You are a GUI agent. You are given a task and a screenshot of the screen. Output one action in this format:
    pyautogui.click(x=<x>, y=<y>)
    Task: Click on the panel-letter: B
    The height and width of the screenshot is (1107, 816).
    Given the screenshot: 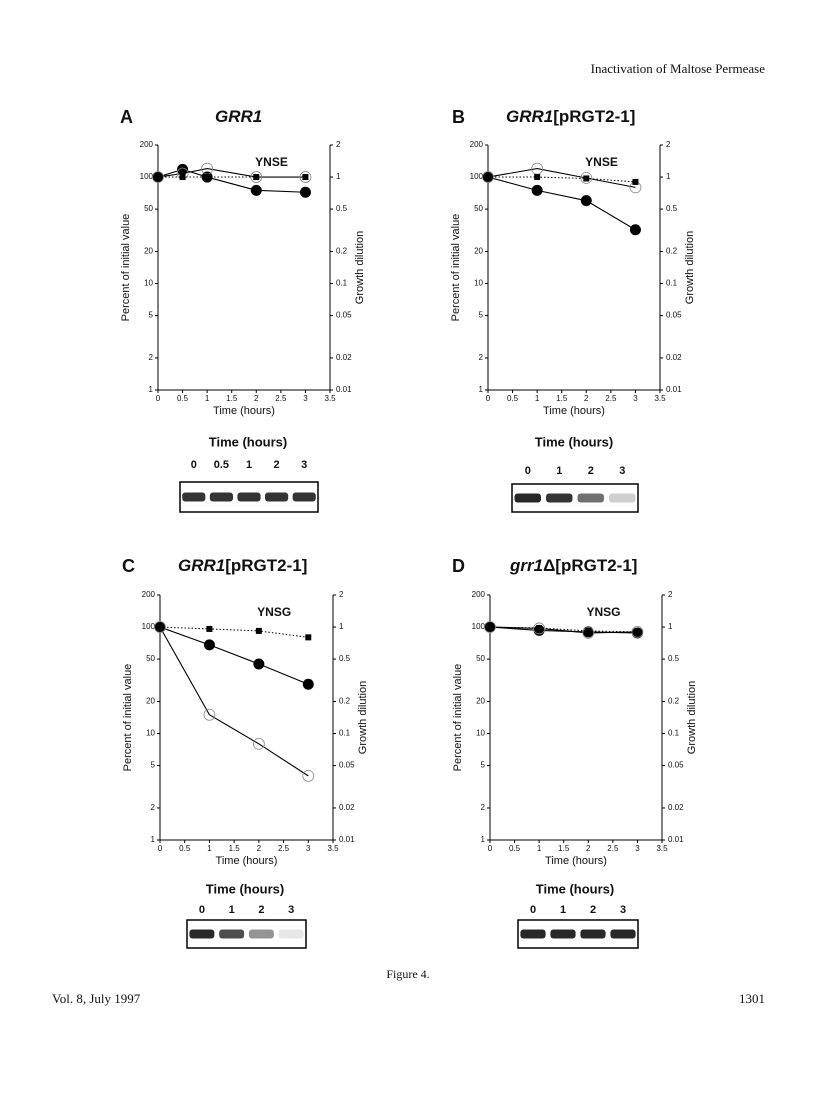 What is the action you would take?
    pyautogui.click(x=458, y=117)
    